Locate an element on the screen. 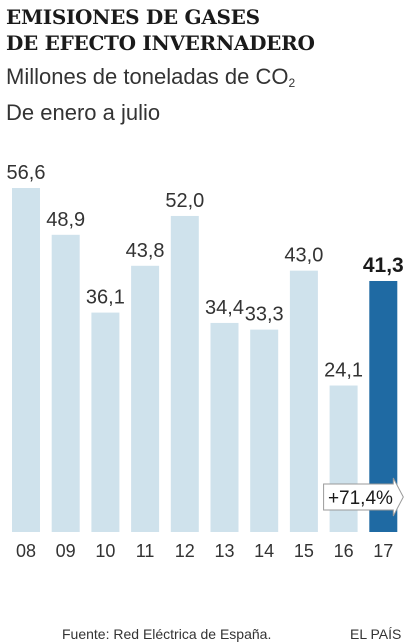  x-tick-16: 16 is located at coordinates (344, 551).